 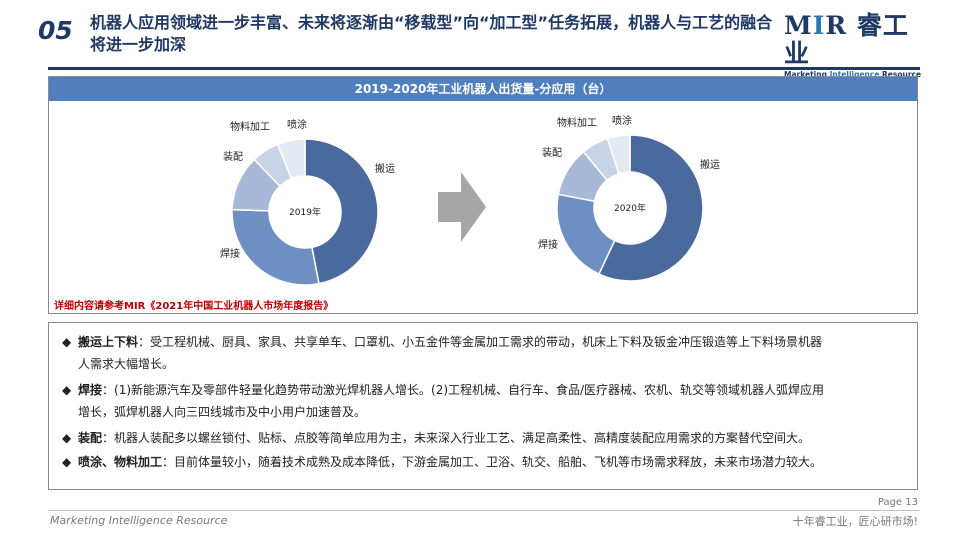 I want to click on bullet-text: 增长，弧焊机器人向三四线城市及中小用户加速普及。, so click(x=222, y=412).